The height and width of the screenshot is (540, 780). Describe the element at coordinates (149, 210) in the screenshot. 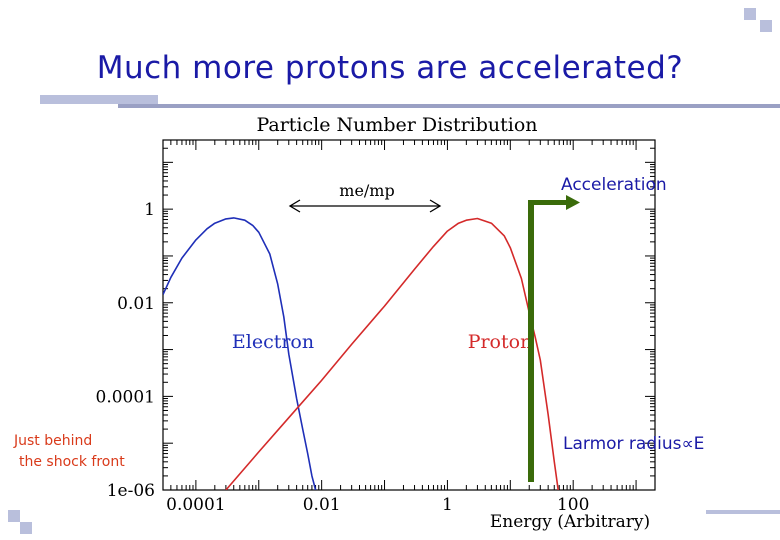

I see `y-tick-label: 1` at that location.